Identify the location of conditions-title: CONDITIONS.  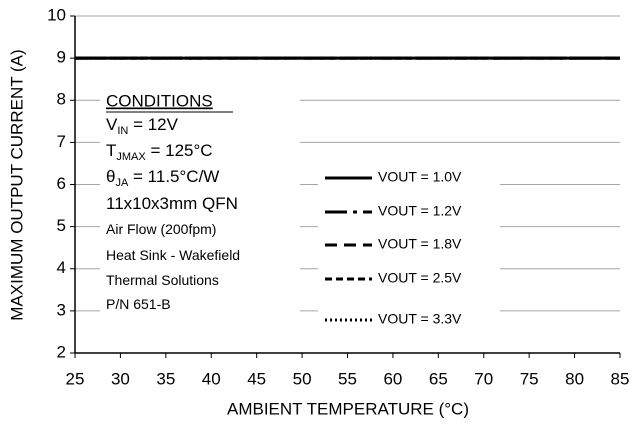
(159, 100).